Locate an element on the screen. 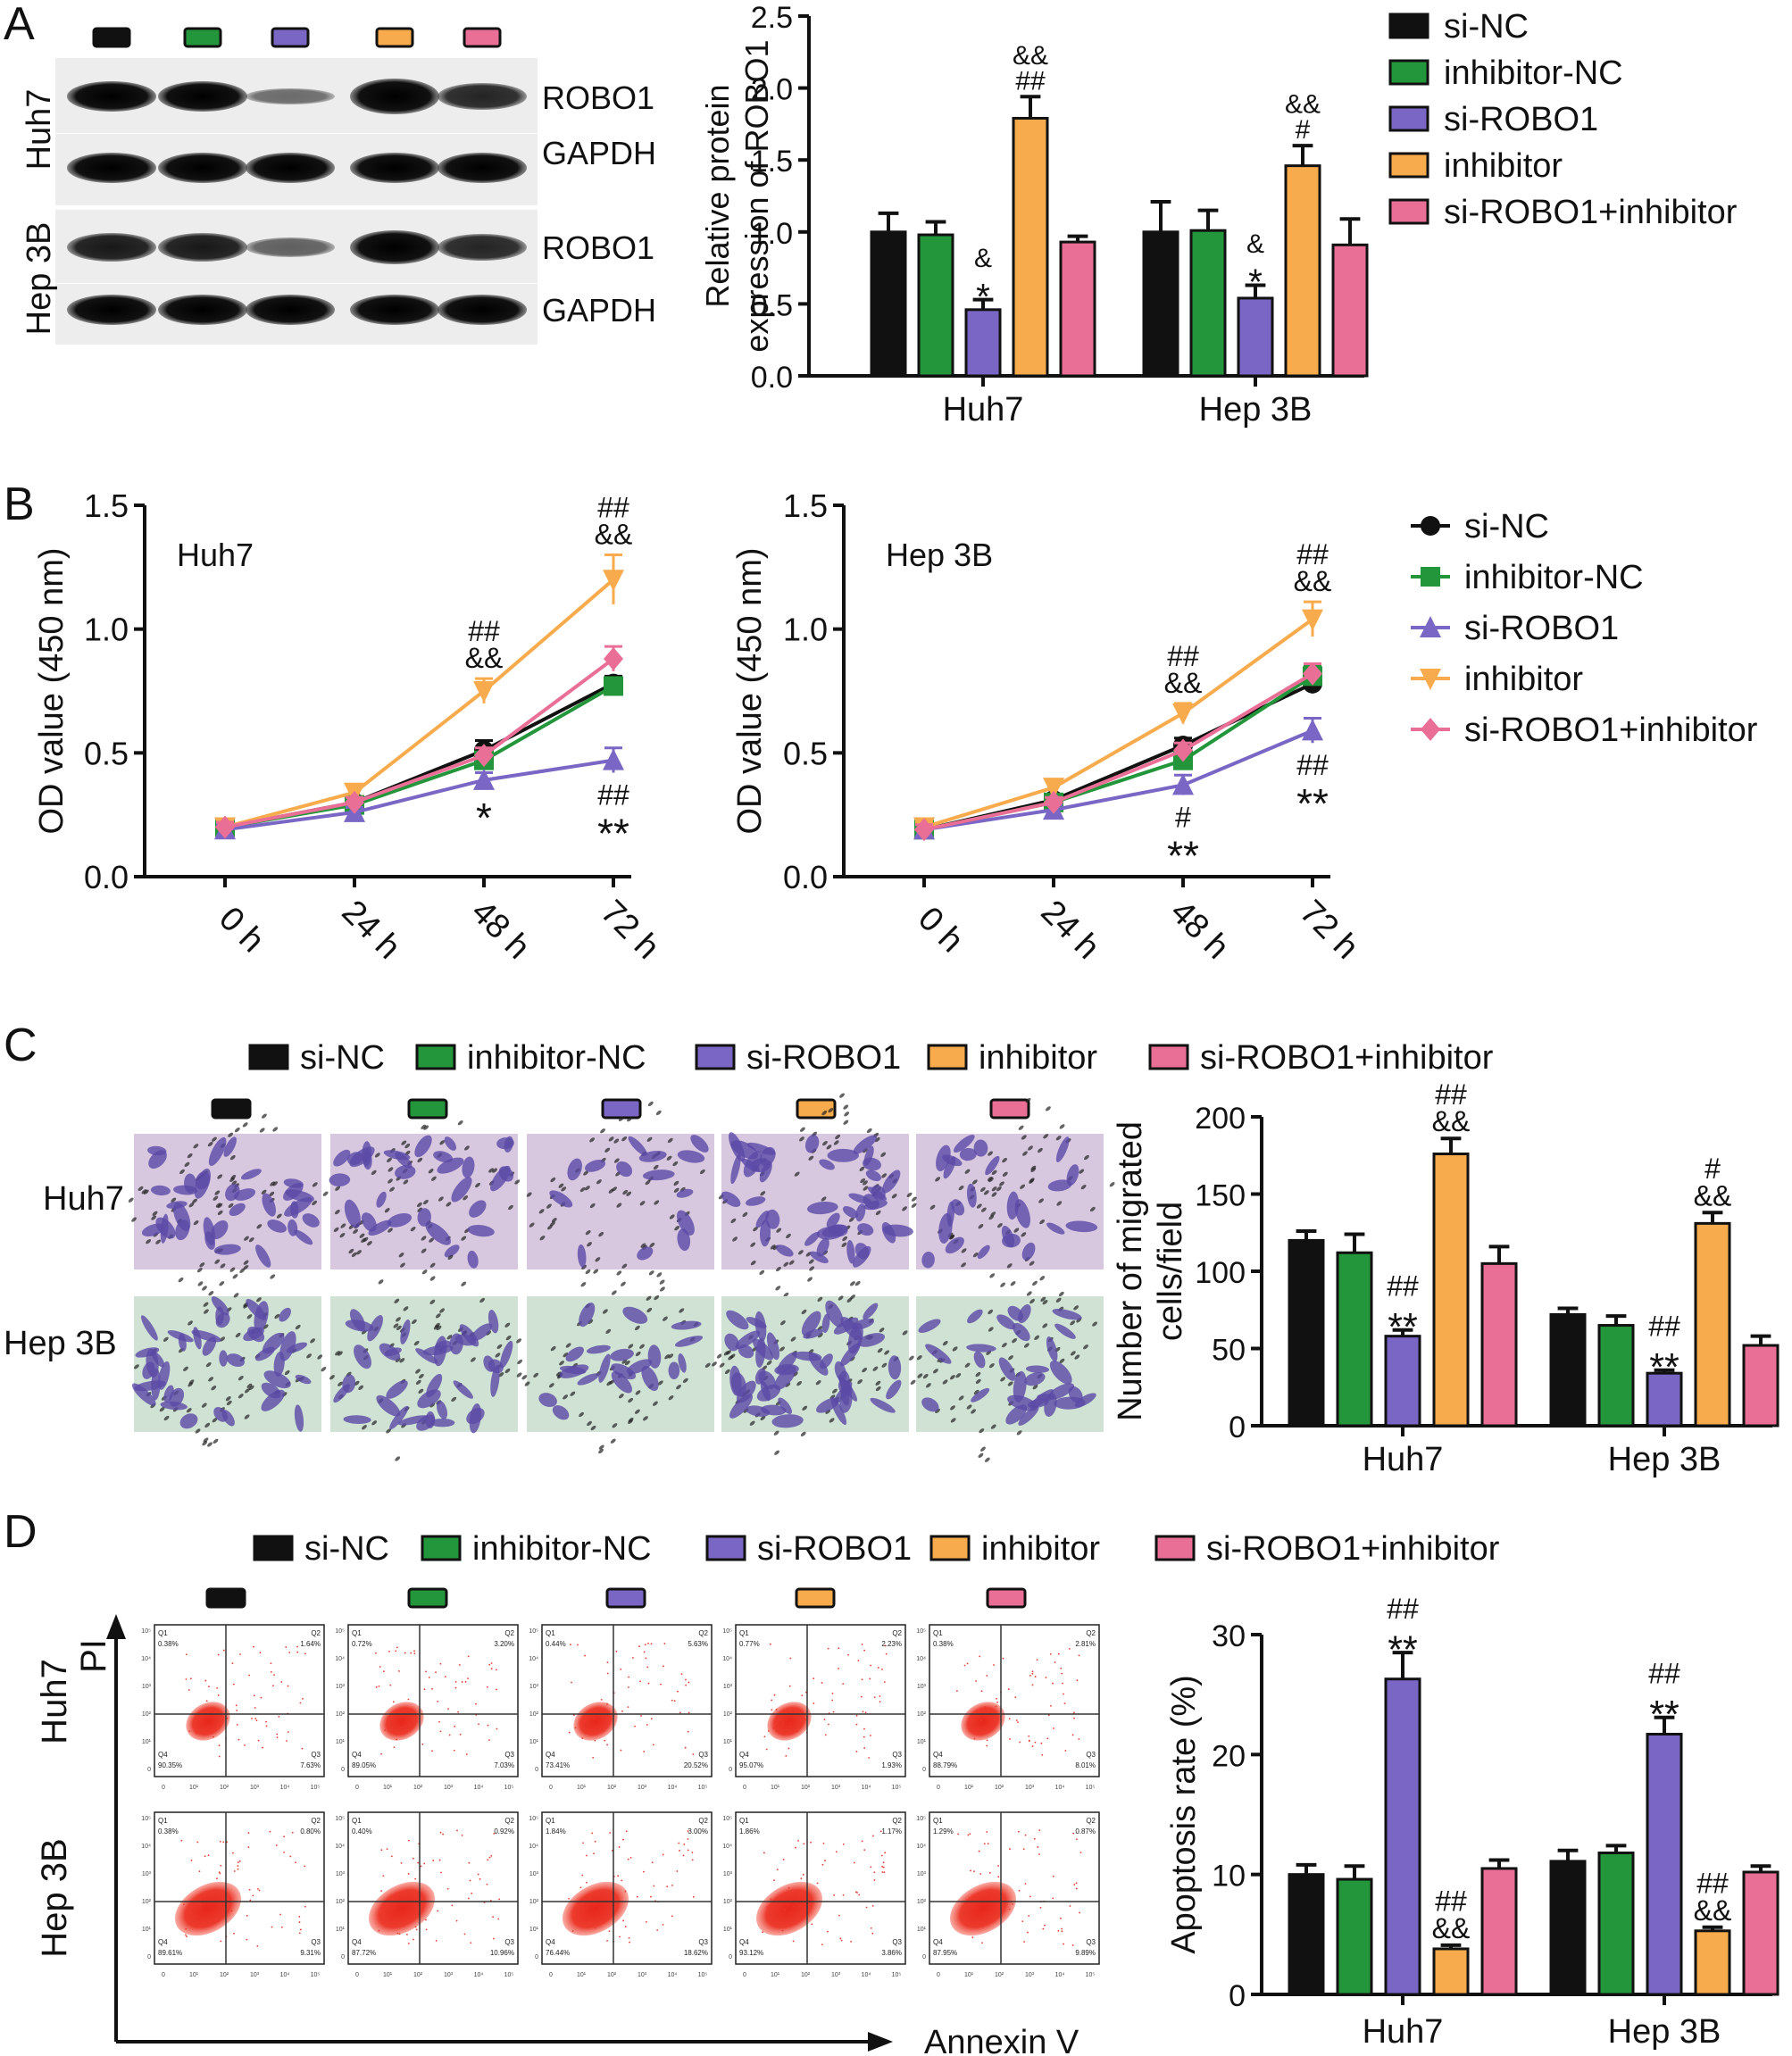  flow-plot-frame is located at coordinates (240, 1700).